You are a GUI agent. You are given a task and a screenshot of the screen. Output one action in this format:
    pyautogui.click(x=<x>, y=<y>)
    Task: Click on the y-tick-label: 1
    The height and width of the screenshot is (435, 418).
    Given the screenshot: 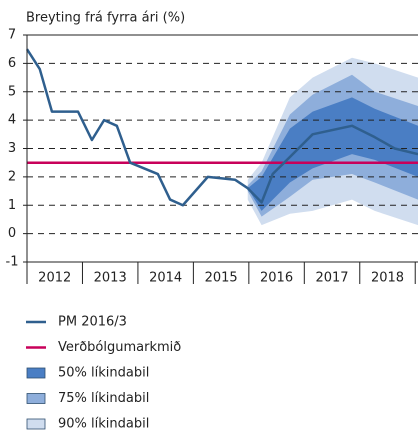 What is the action you would take?
    pyautogui.click(x=12, y=205)
    